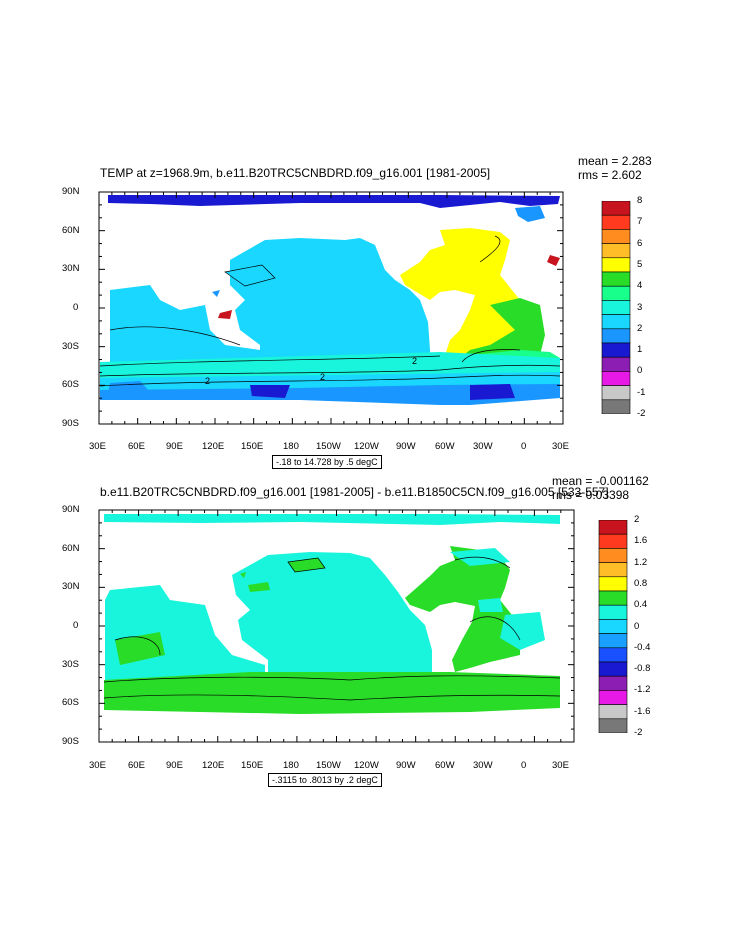 The height and width of the screenshot is (945, 733). What do you see at coordinates (406, 446) in the screenshot?
I see `p1-xtick-90w: 90W` at bounding box center [406, 446].